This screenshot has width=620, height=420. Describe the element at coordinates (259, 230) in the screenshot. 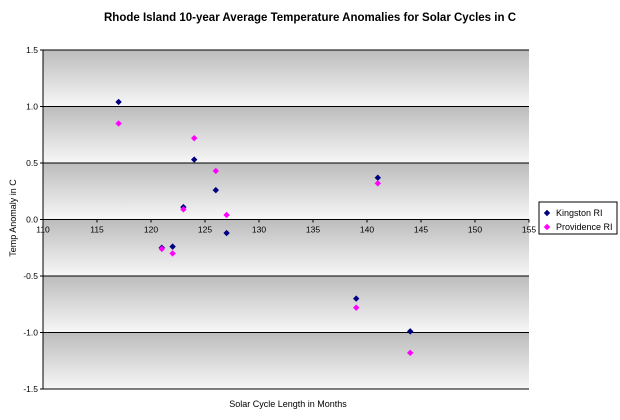

I see `x-tick-label: 130` at that location.